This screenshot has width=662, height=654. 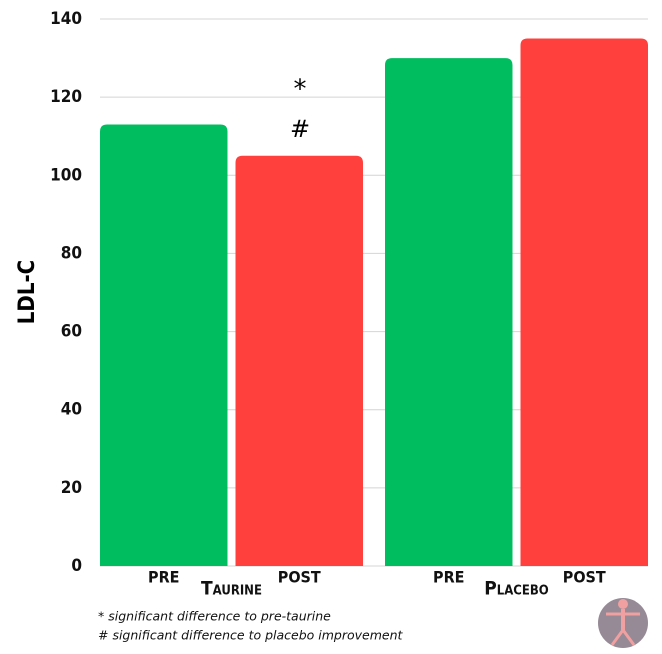 I want to click on y-tick-label: 60, so click(x=71, y=332).